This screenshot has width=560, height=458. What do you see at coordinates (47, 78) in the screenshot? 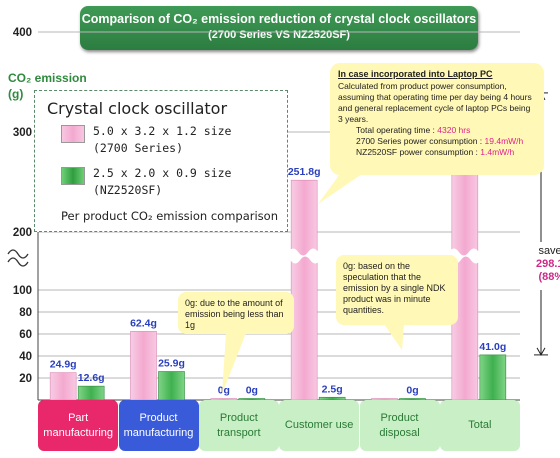
I see `y-axis-label-line1: CO₂ emission` at bounding box center [47, 78].